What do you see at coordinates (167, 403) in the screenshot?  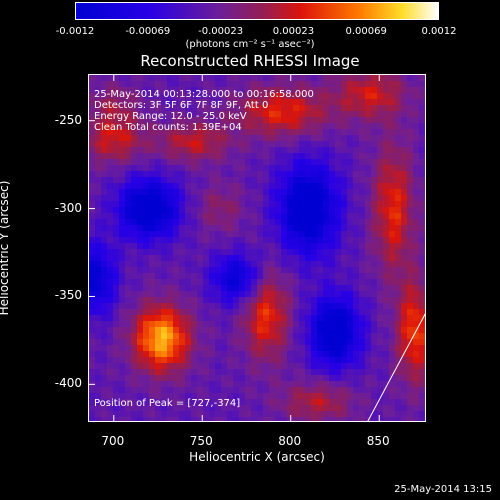 I see `annotation-peak-position: Position of Peak = [727,-374]` at bounding box center [167, 403].